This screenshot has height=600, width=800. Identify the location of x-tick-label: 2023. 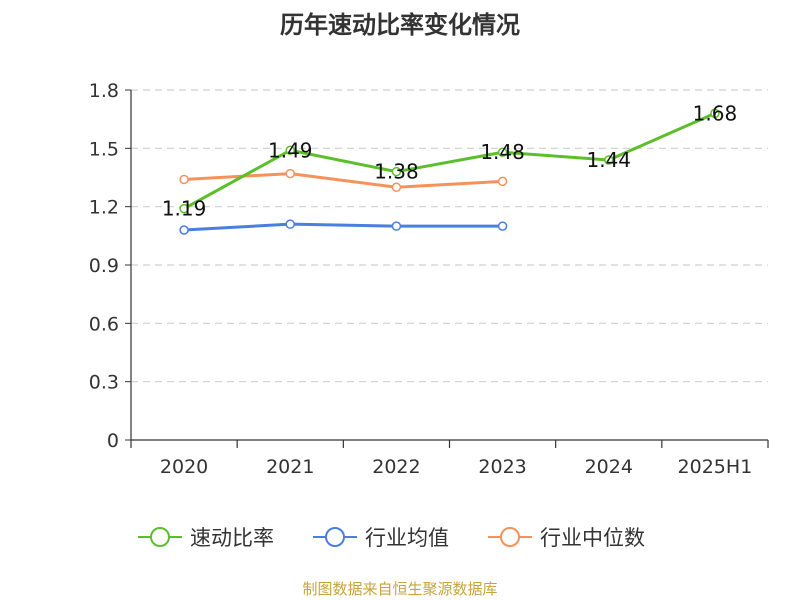
(502, 467).